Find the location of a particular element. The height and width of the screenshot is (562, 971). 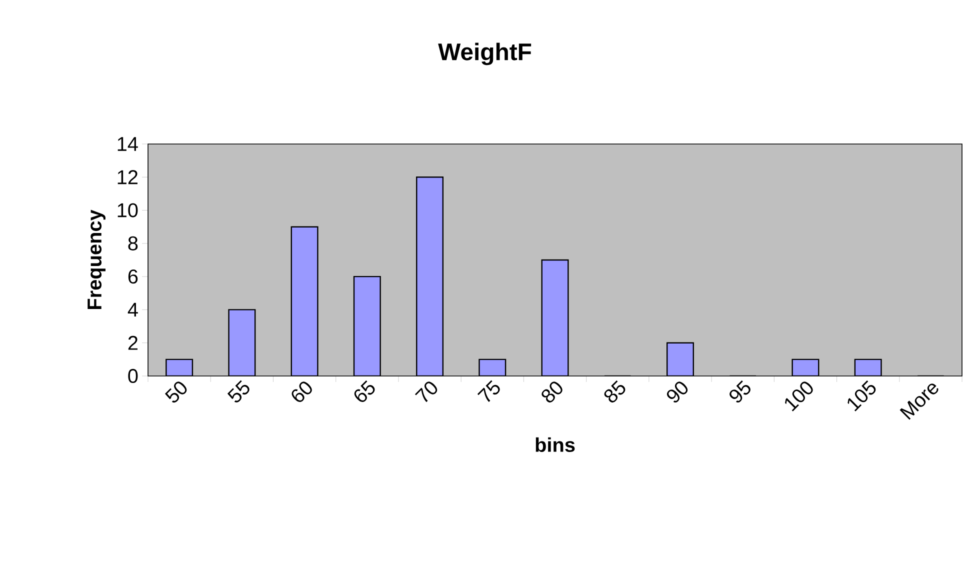

x-tick-label: 50 is located at coordinates (175, 392).